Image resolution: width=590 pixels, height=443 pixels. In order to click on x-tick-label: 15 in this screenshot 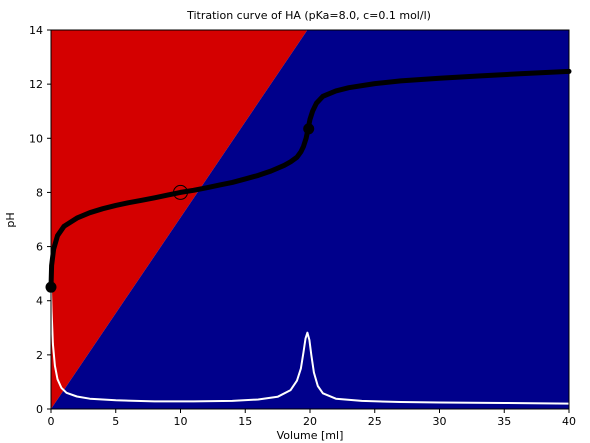, I will do `click(245, 421)`.